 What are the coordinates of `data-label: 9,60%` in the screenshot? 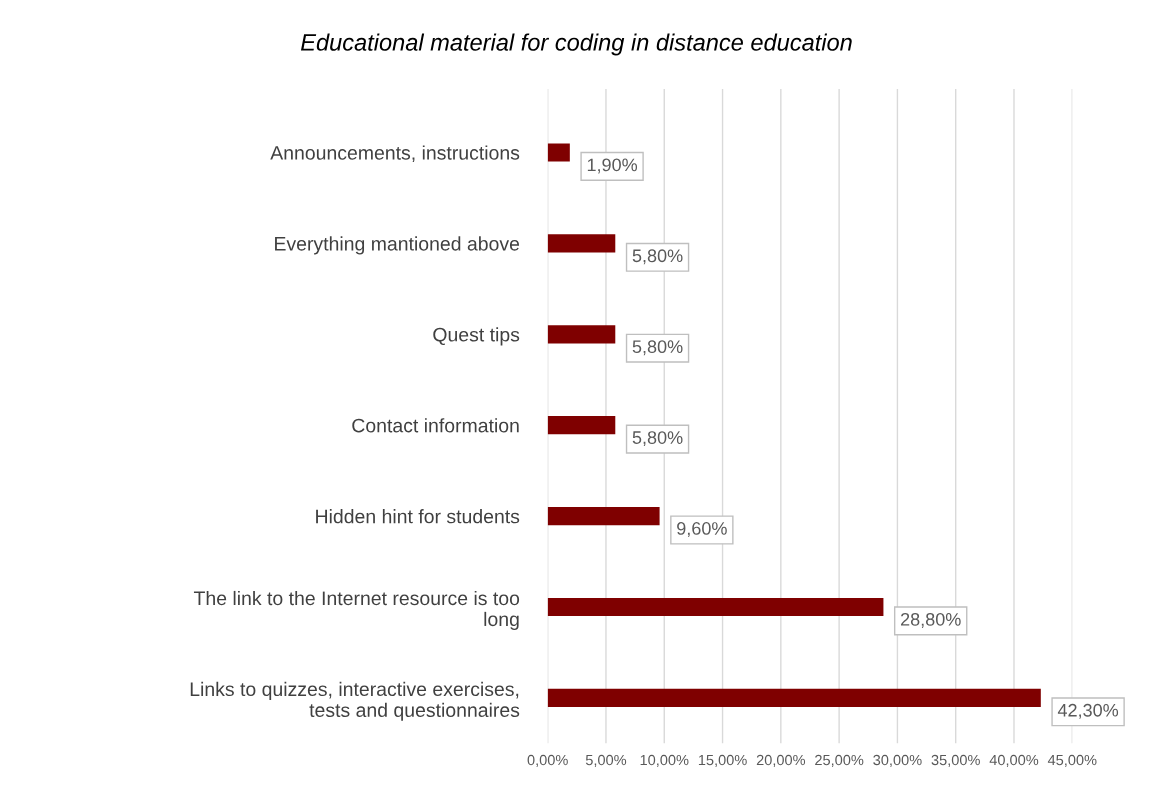 It's located at (702, 529).